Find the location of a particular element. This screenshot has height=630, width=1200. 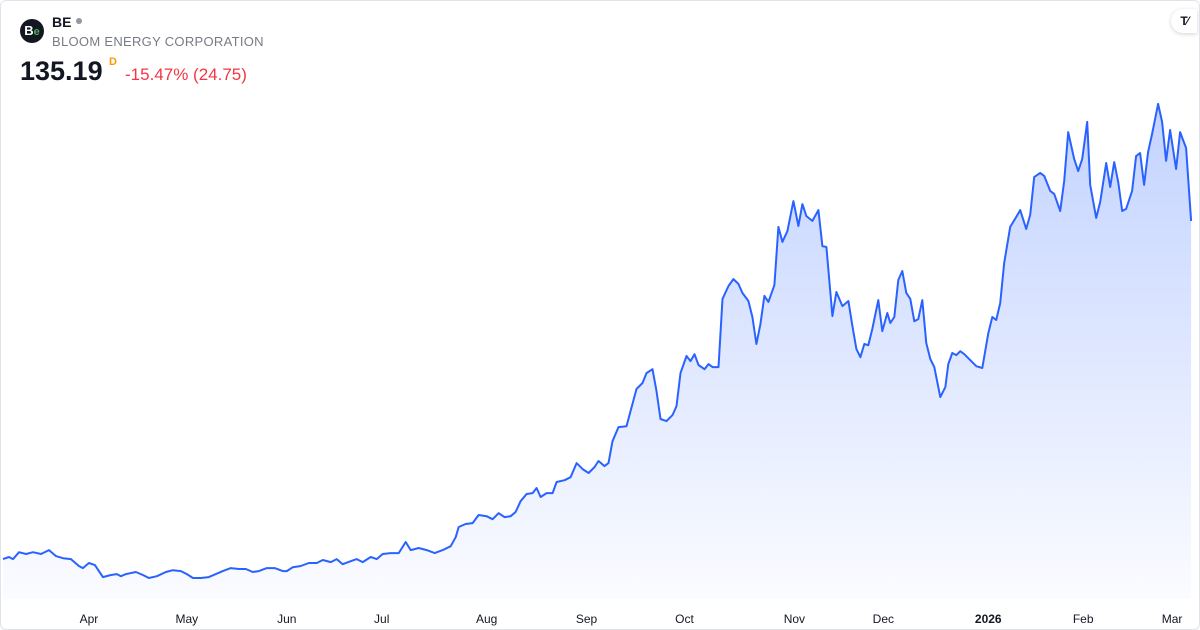

x-tick-label: Apr is located at coordinates (89, 619).